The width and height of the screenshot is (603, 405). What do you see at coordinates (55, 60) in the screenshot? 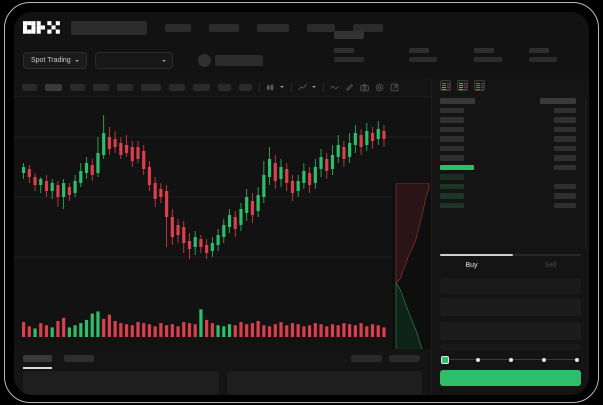
I see `spot-trading-dropdown: Spot Trading` at bounding box center [55, 60].